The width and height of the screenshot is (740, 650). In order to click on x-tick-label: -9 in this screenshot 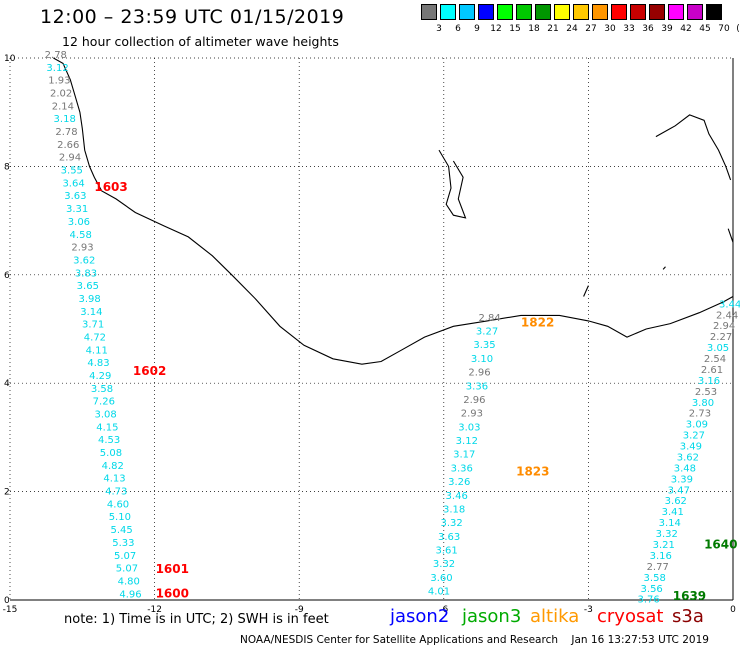, I will do `click(299, 610)`.